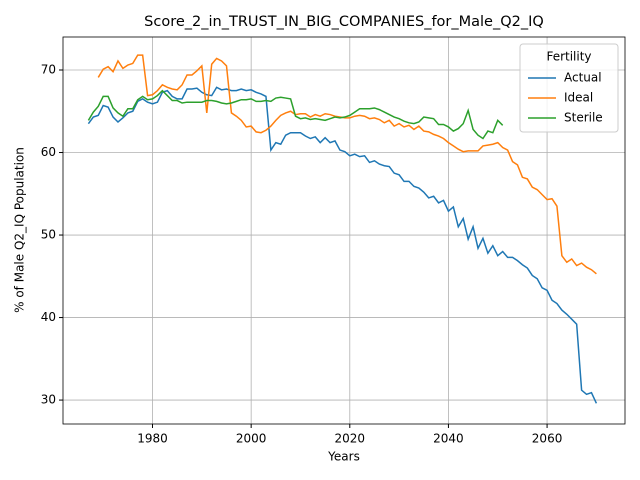 The image size is (640, 480). Describe the element at coordinates (48, 70) in the screenshot. I see `y-tick-label: 70` at that location.